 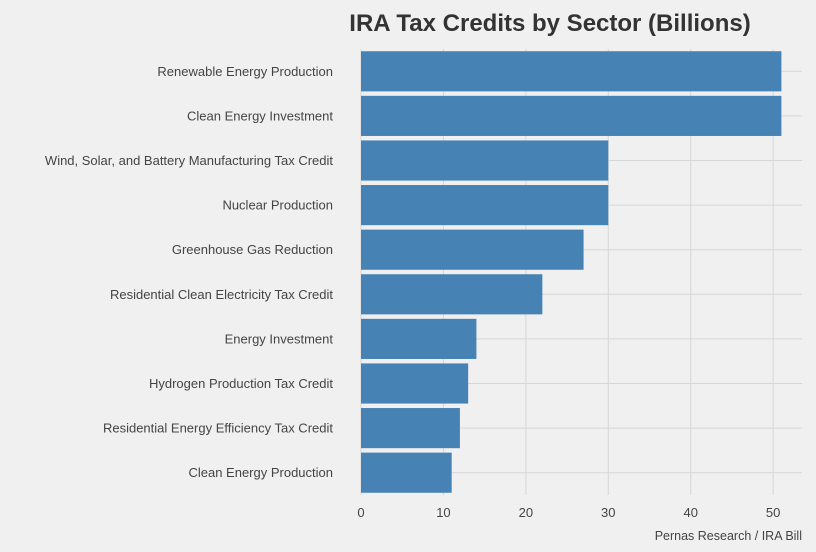 I want to click on category-label: Clean Energy Investment, so click(x=260, y=115).